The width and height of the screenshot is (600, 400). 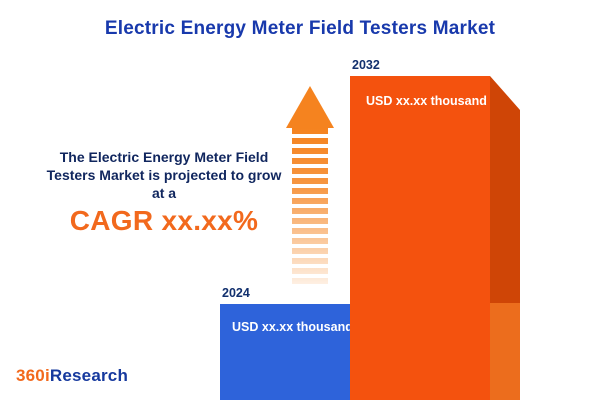 I want to click on logo-360i: 360i, so click(x=33, y=375).